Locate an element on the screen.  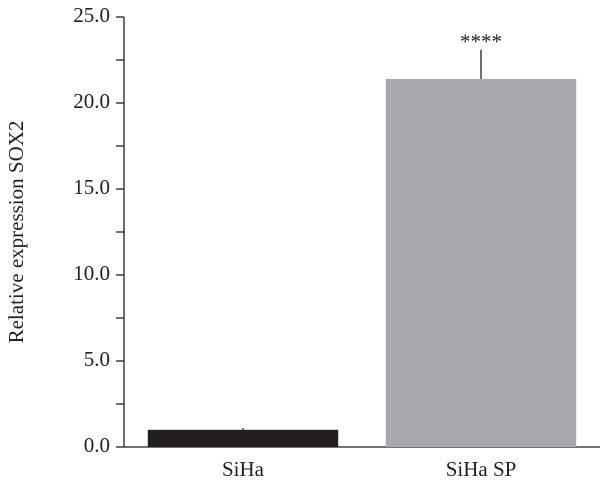
bar is located at coordinates (243, 438).